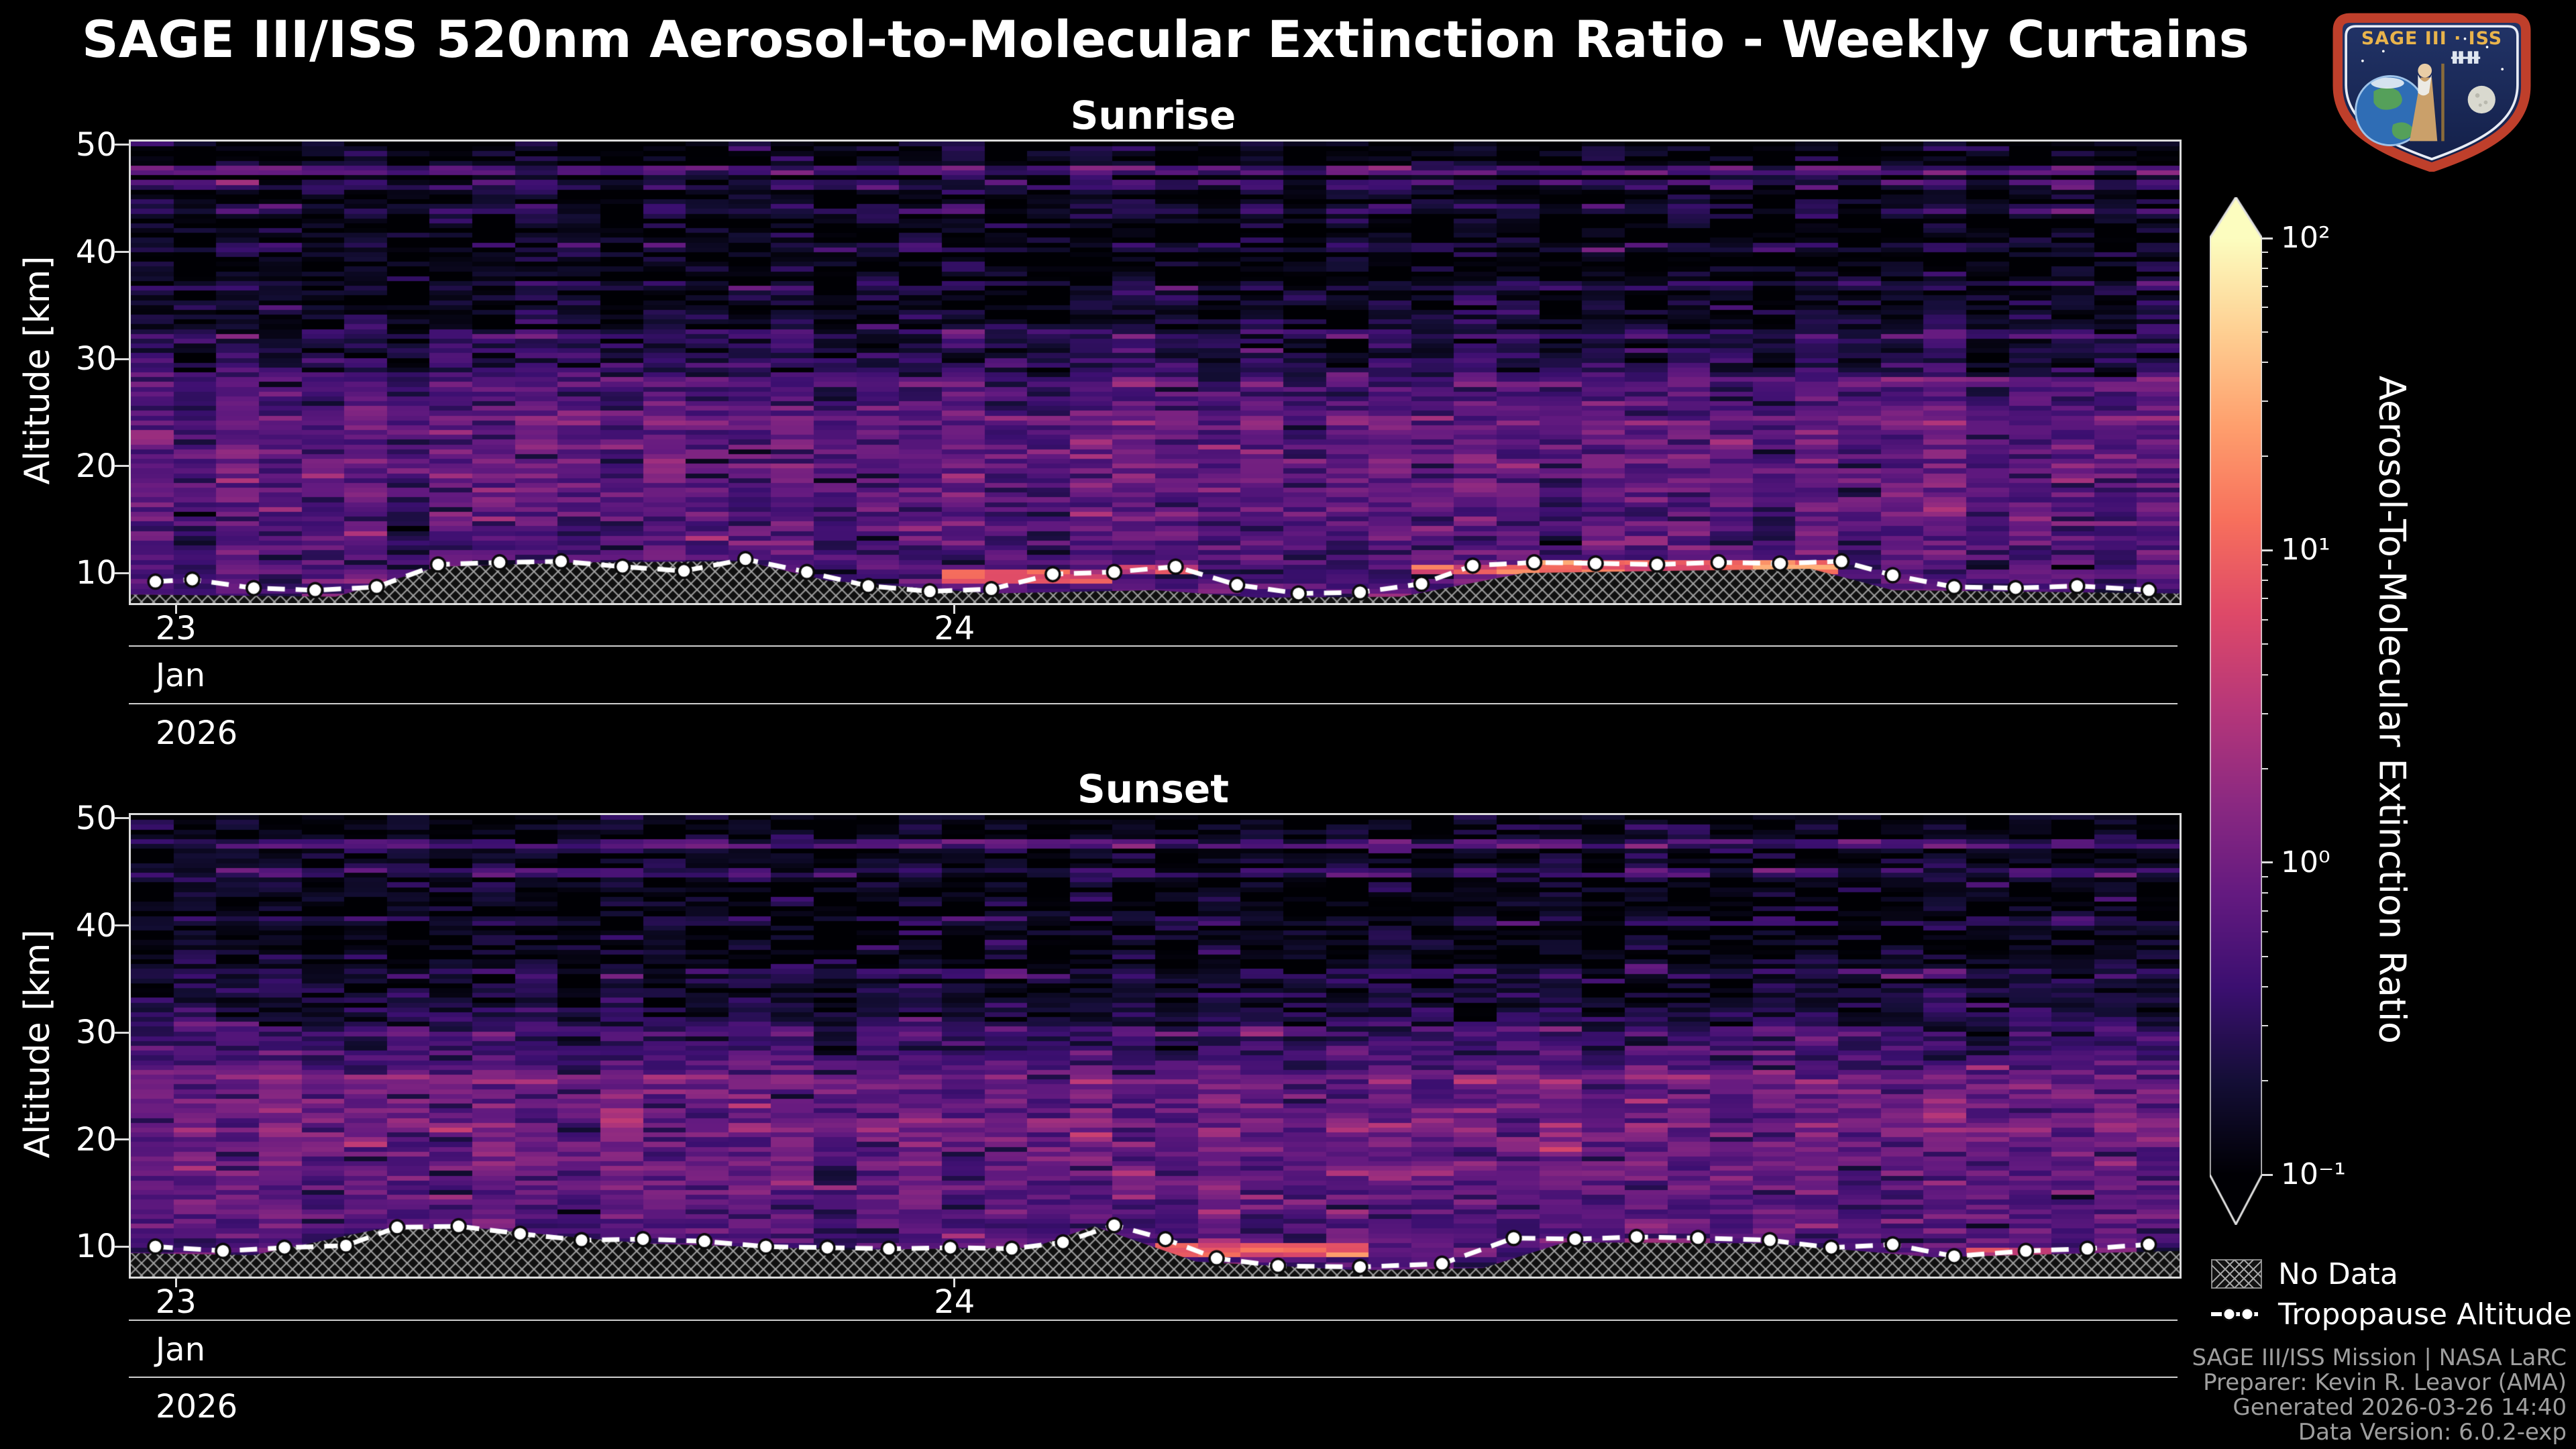 The height and width of the screenshot is (1449, 2576). I want to click on sunrise-year-label: 2026, so click(197, 733).